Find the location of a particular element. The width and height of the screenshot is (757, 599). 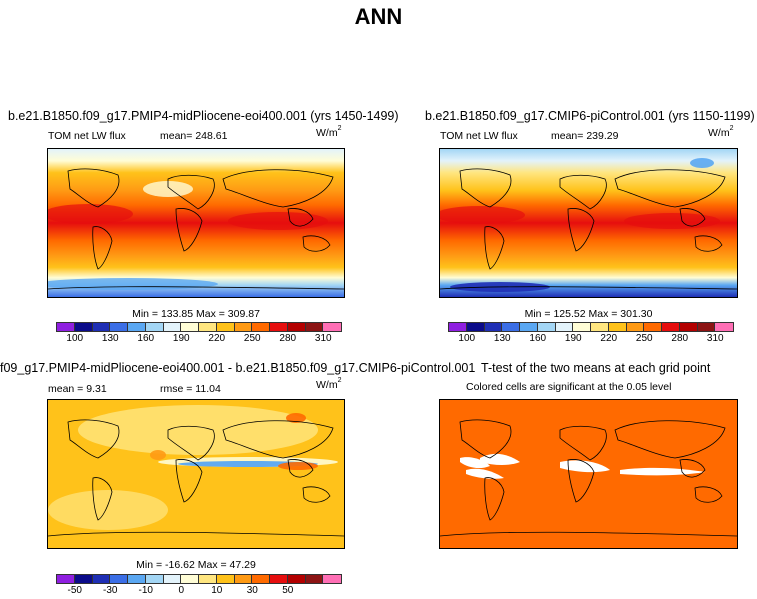

panel3-units: W/m2 is located at coordinates (329, 384).